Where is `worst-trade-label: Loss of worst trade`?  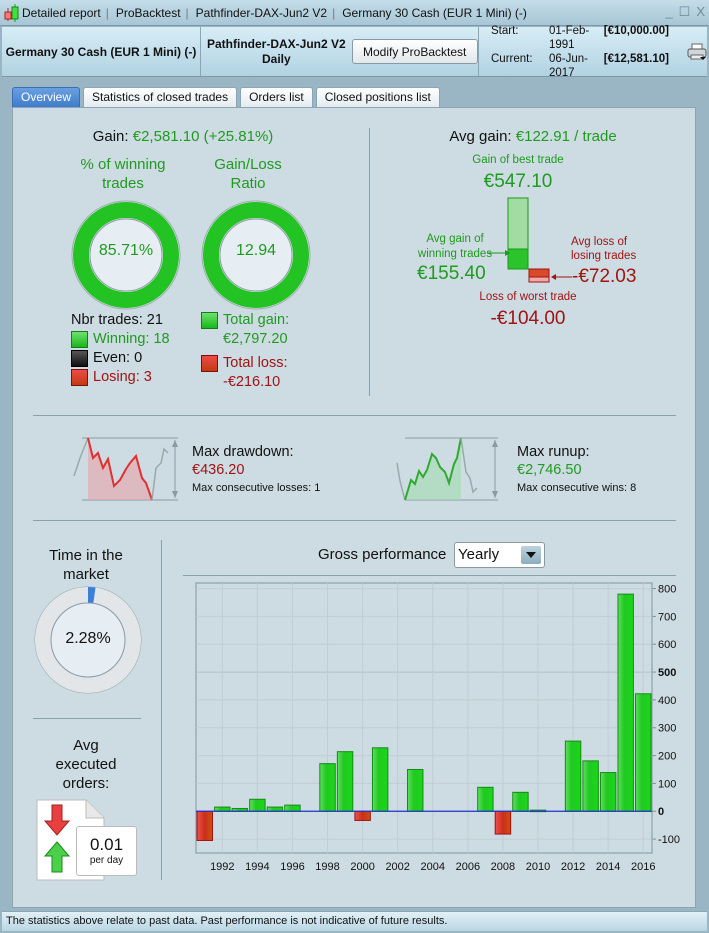 worst-trade-label: Loss of worst trade is located at coordinates (528, 297).